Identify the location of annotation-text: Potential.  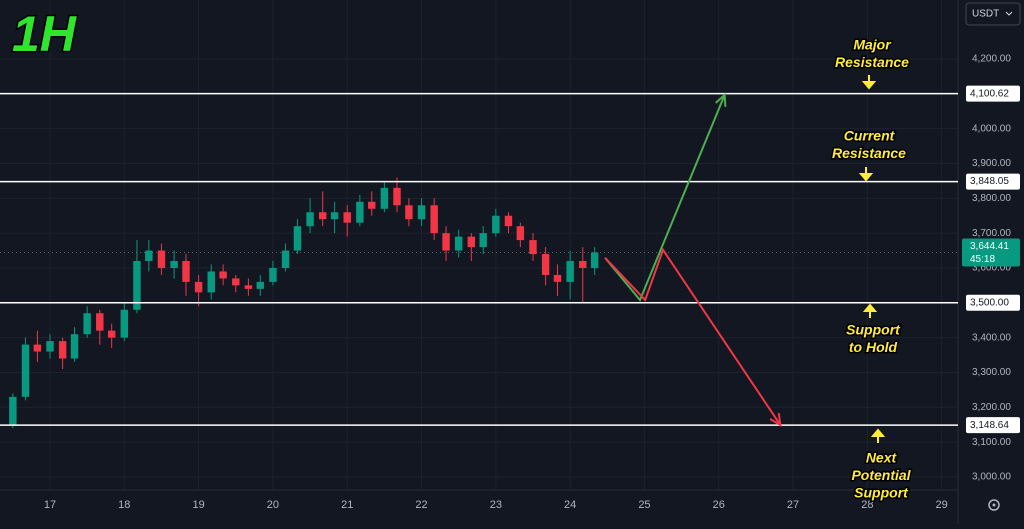
(881, 475).